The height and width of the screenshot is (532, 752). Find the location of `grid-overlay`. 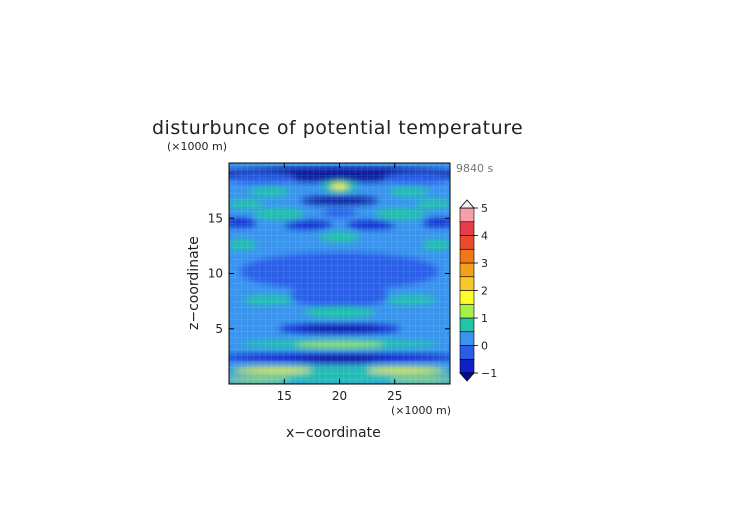

grid-overlay is located at coordinates (339, 273).